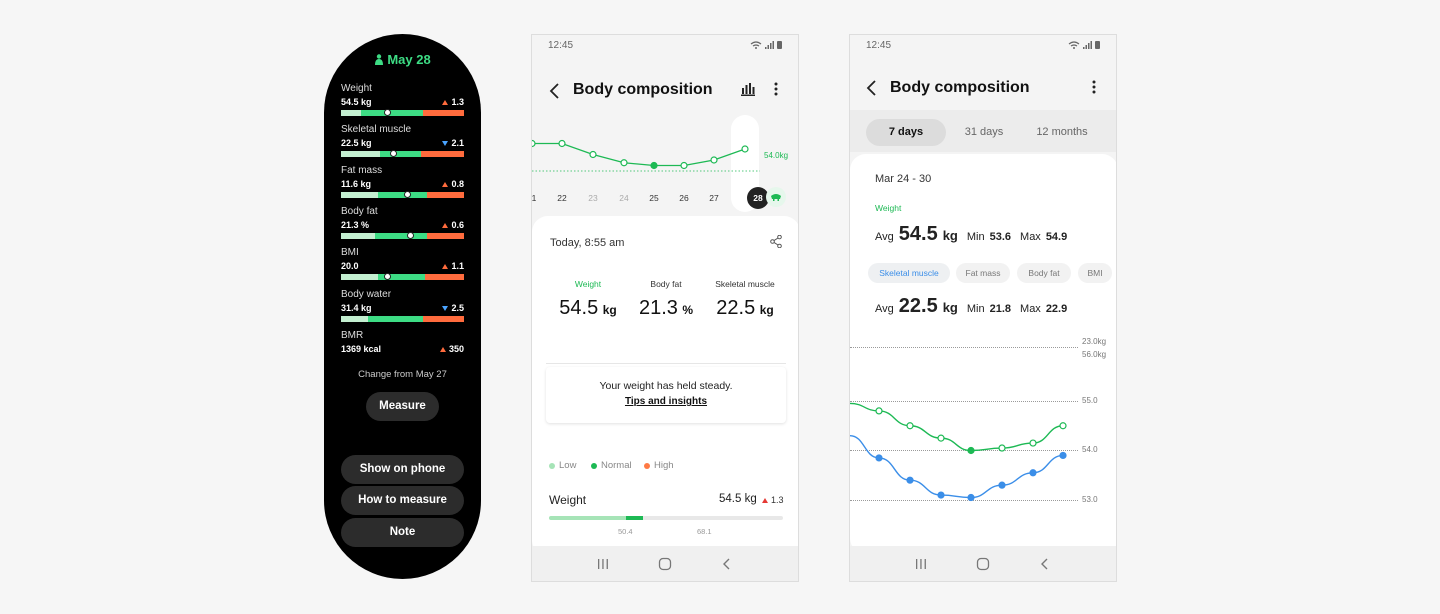  Describe the element at coordinates (1062, 132) in the screenshot. I see `tab-12-months: 12 months` at that location.